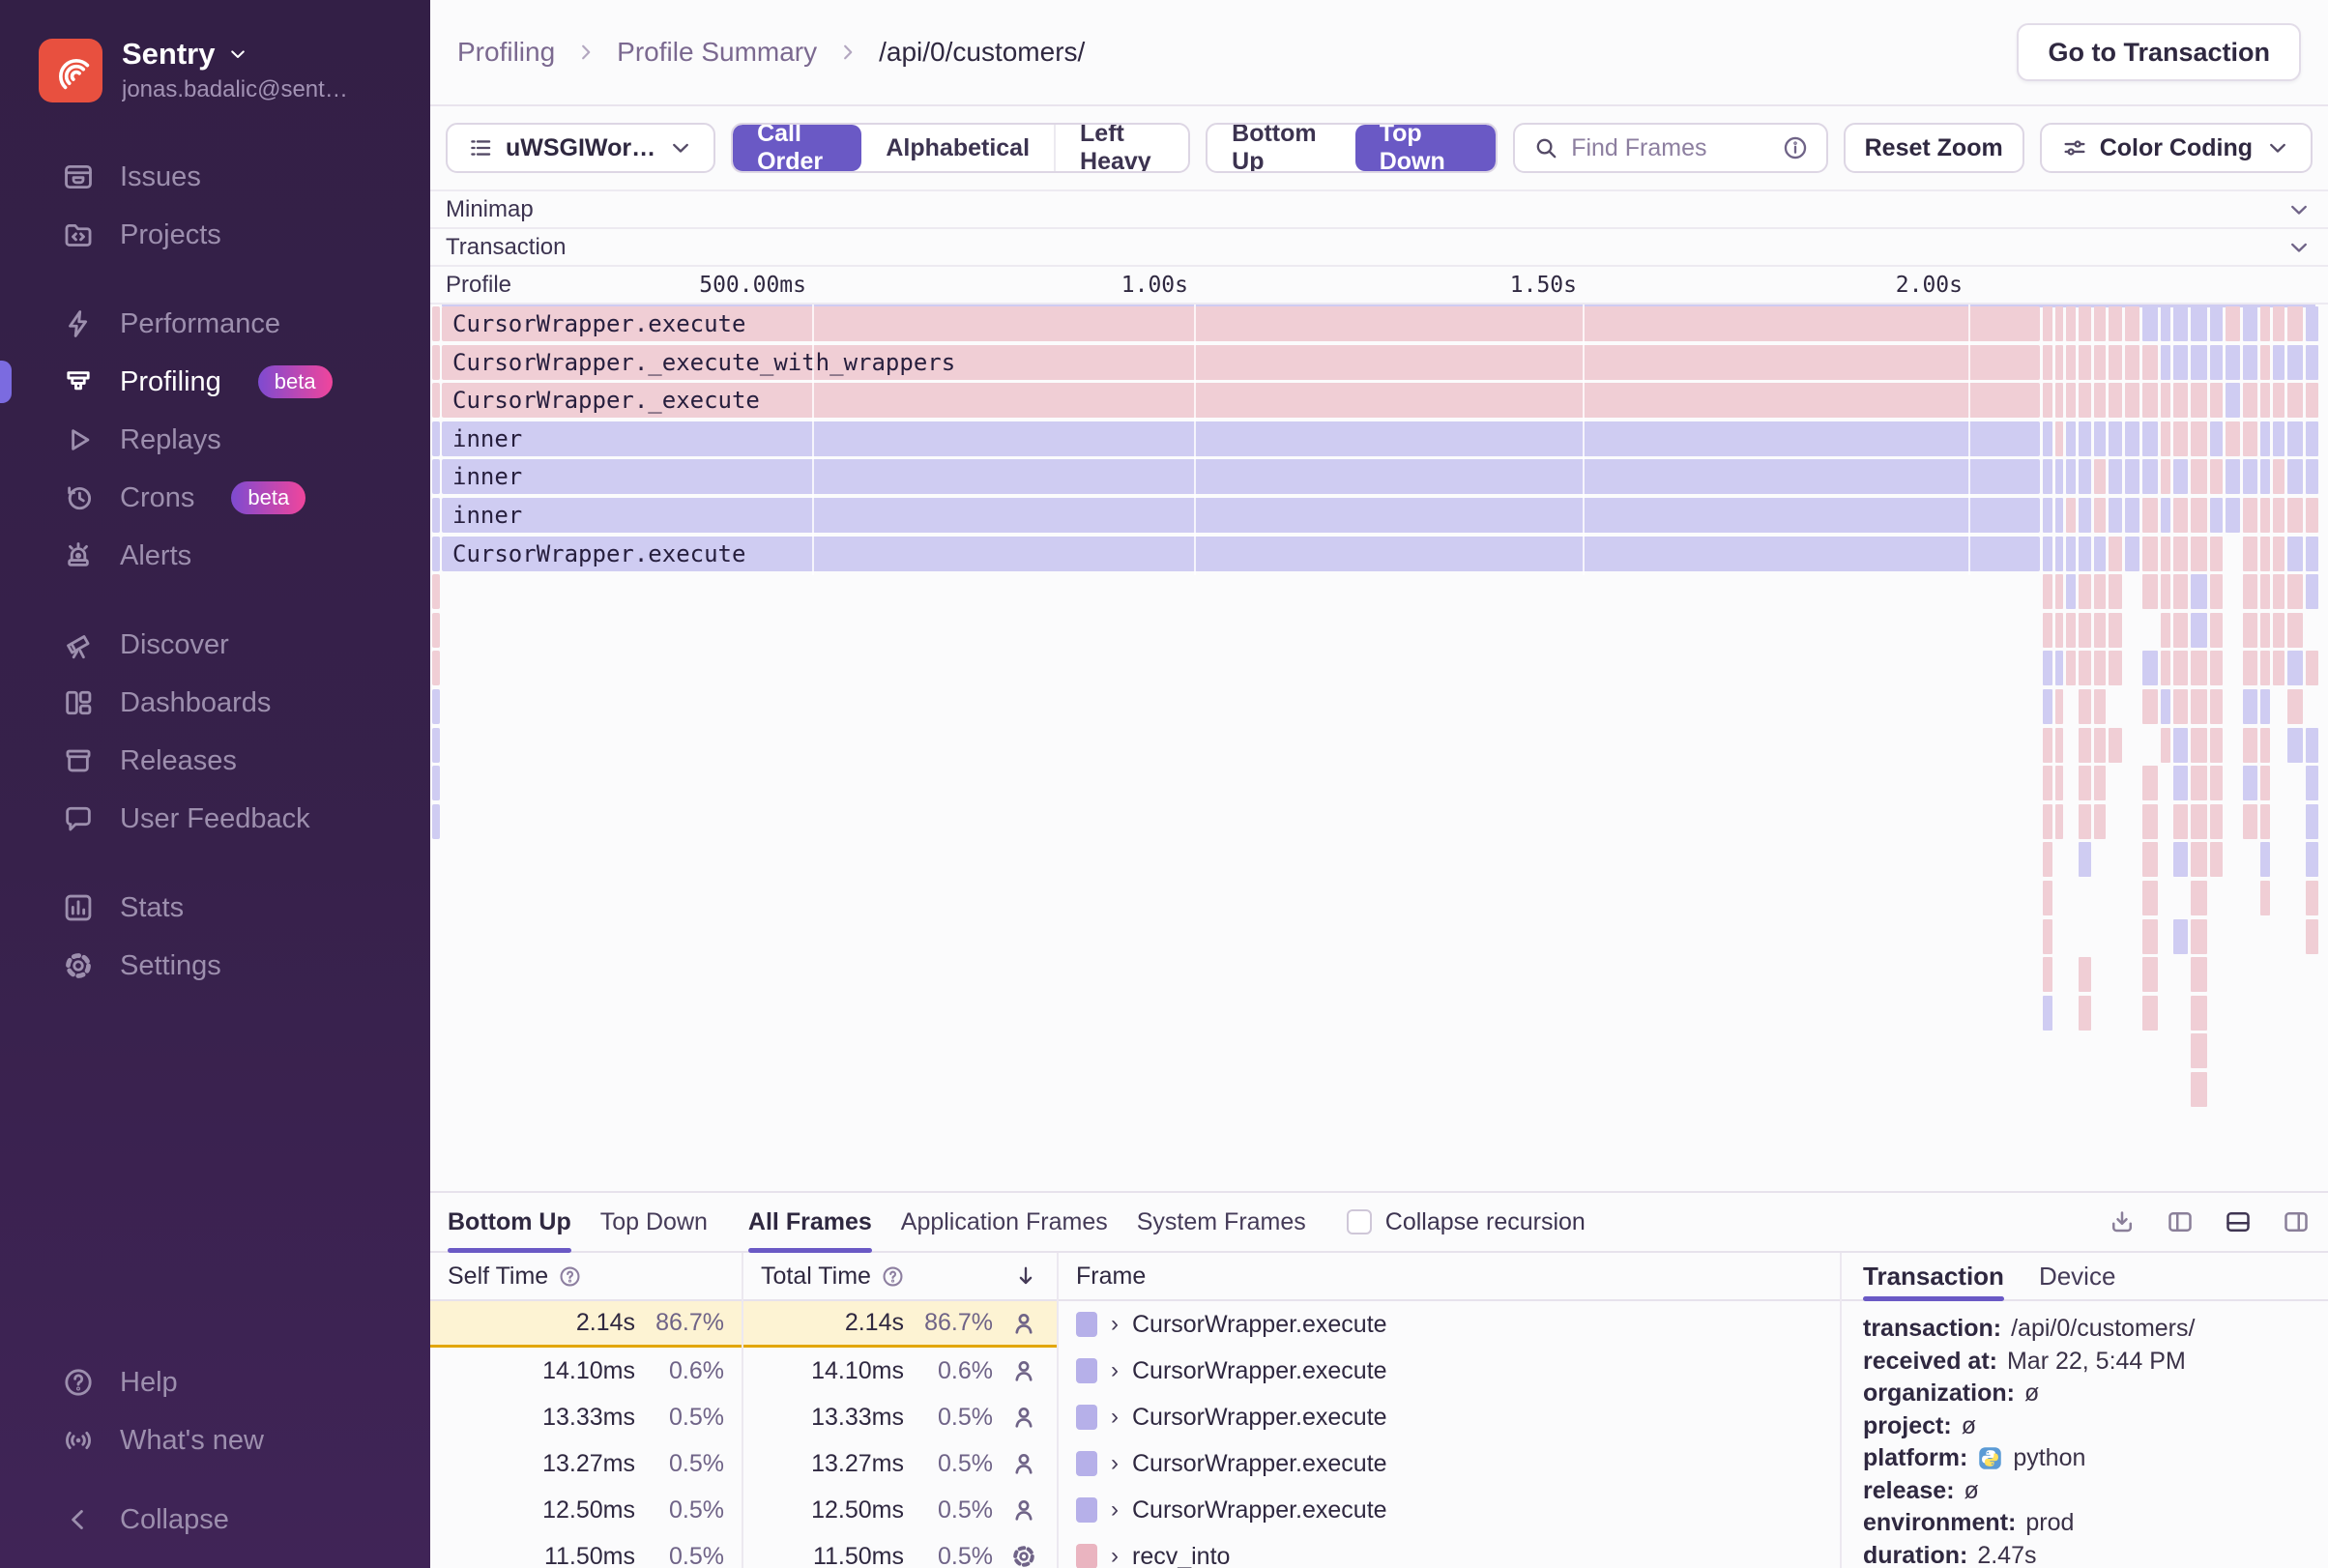 The image size is (2328, 1568). I want to click on total-time-cell: 11.50ms 0.5%, so click(900, 1550).